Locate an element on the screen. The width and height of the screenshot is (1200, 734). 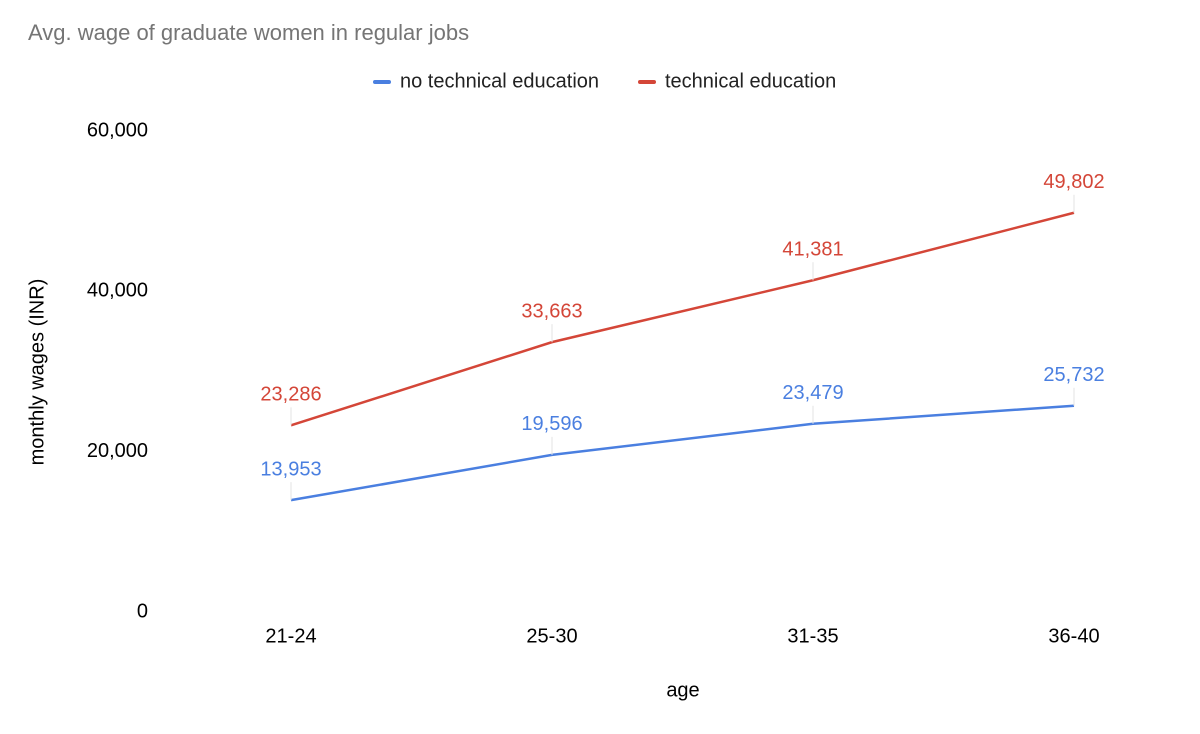
series-line is located at coordinates (682, 453).